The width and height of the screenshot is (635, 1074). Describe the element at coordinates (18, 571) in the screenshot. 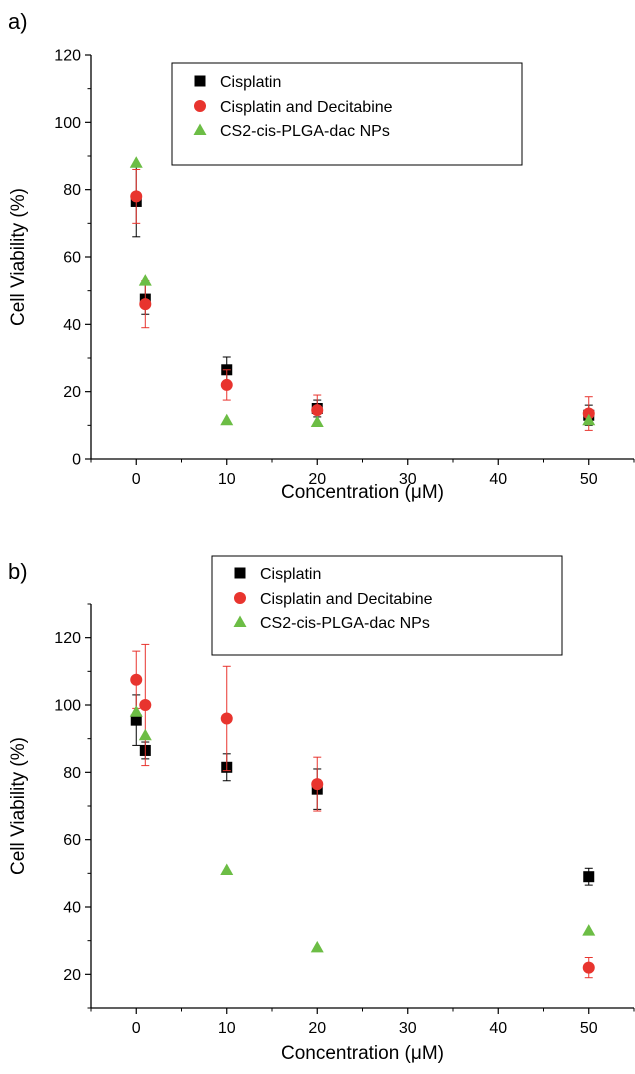

I see `panel-label: b)` at that location.